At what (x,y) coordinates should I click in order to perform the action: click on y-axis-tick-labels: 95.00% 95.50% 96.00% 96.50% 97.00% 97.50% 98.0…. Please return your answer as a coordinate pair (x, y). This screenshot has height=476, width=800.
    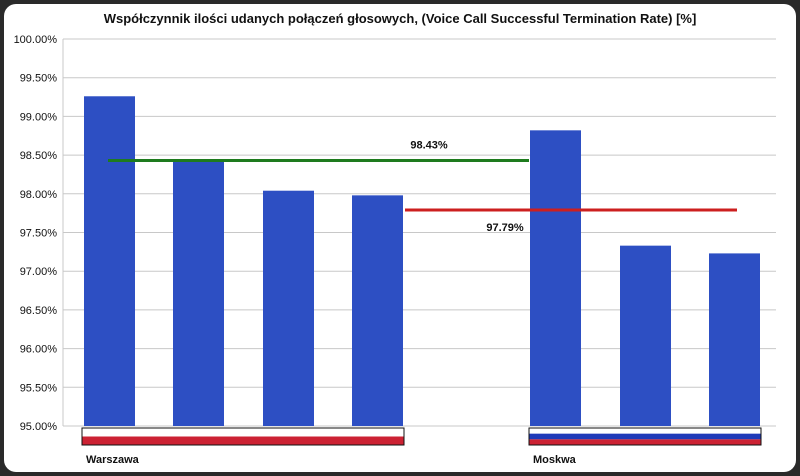
    Looking at the image, I should click on (36, 233).